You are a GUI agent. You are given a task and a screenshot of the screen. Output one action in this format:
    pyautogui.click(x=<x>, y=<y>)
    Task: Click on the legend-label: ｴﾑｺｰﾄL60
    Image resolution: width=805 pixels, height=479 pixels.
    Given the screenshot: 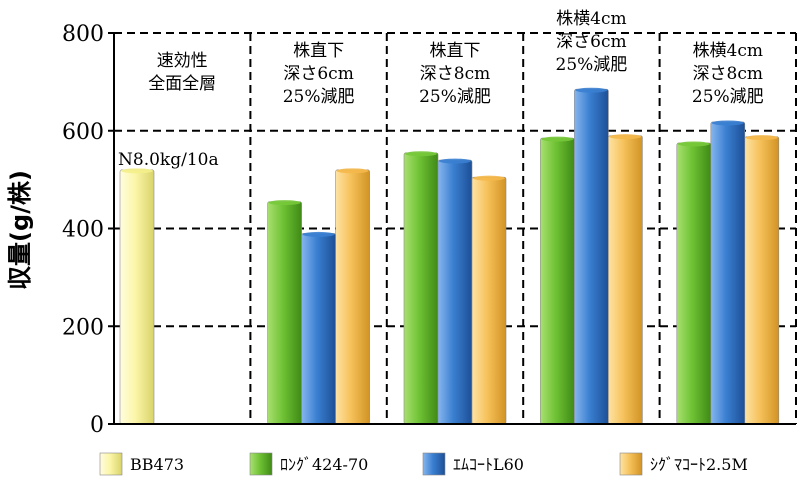 What is the action you would take?
    pyautogui.click(x=488, y=464)
    